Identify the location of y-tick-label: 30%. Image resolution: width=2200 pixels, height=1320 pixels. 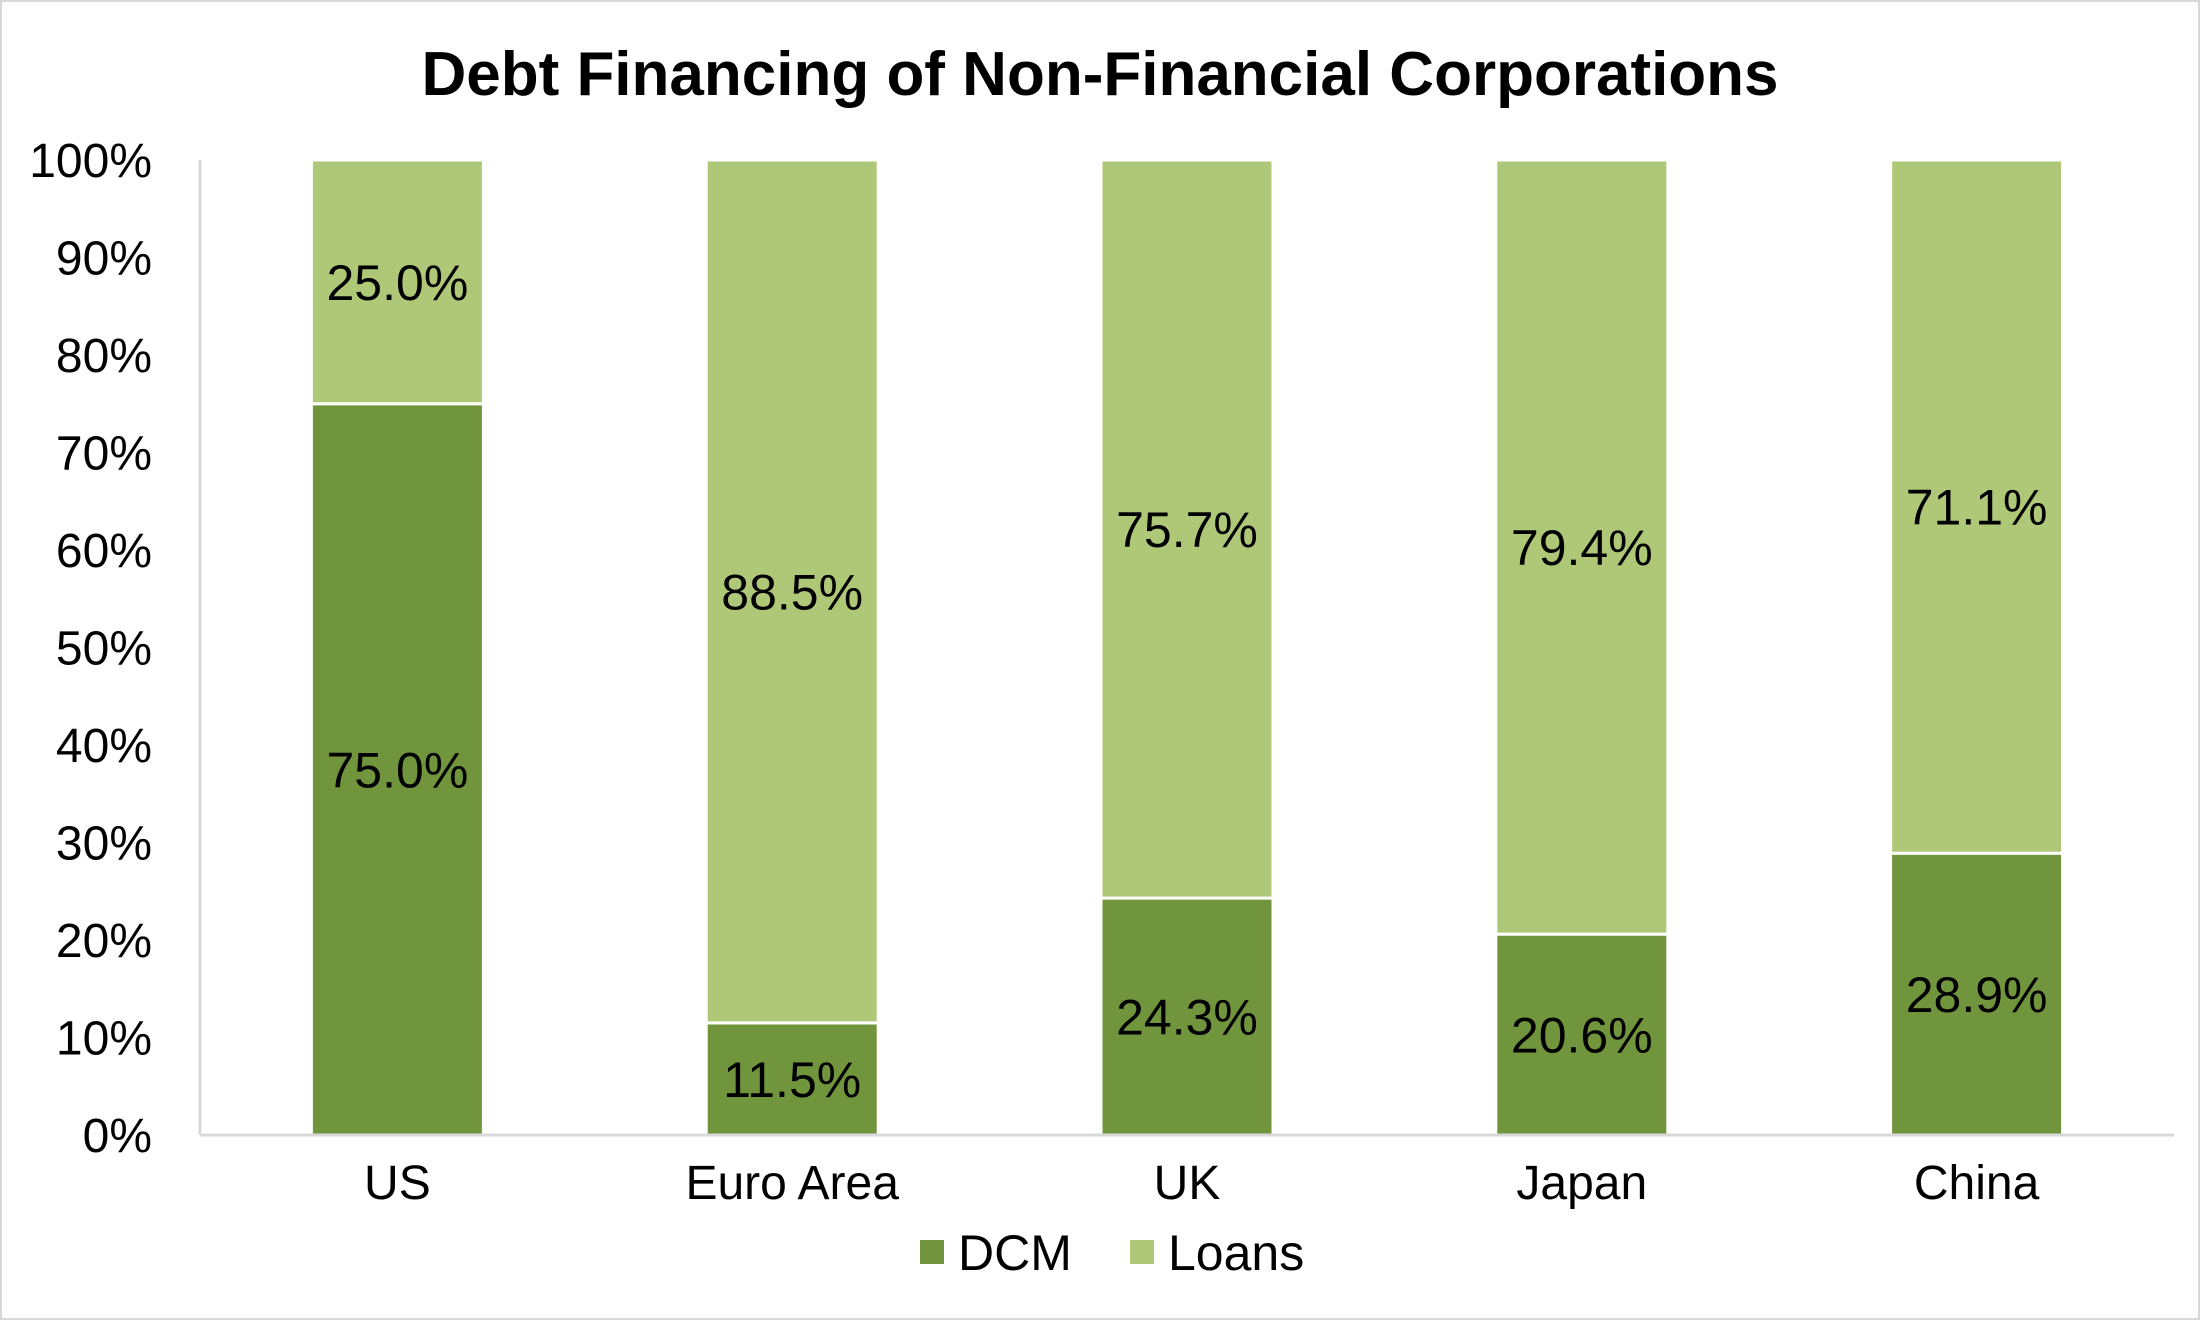
(104, 844).